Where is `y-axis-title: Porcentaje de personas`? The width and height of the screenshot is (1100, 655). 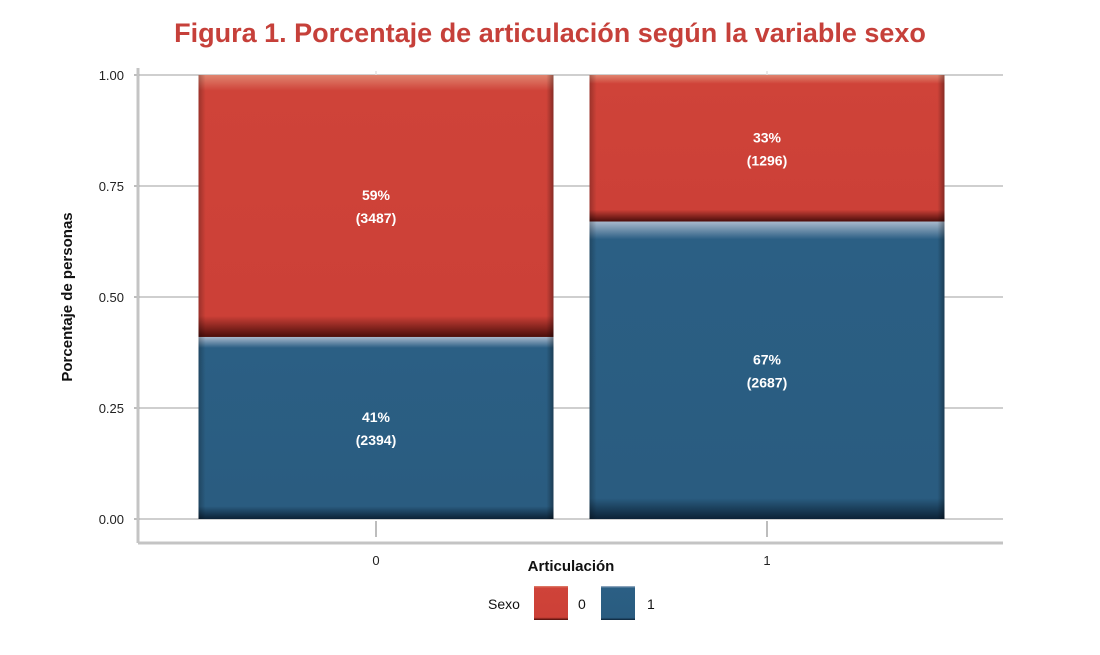 y-axis-title: Porcentaje de personas is located at coordinates (67, 296).